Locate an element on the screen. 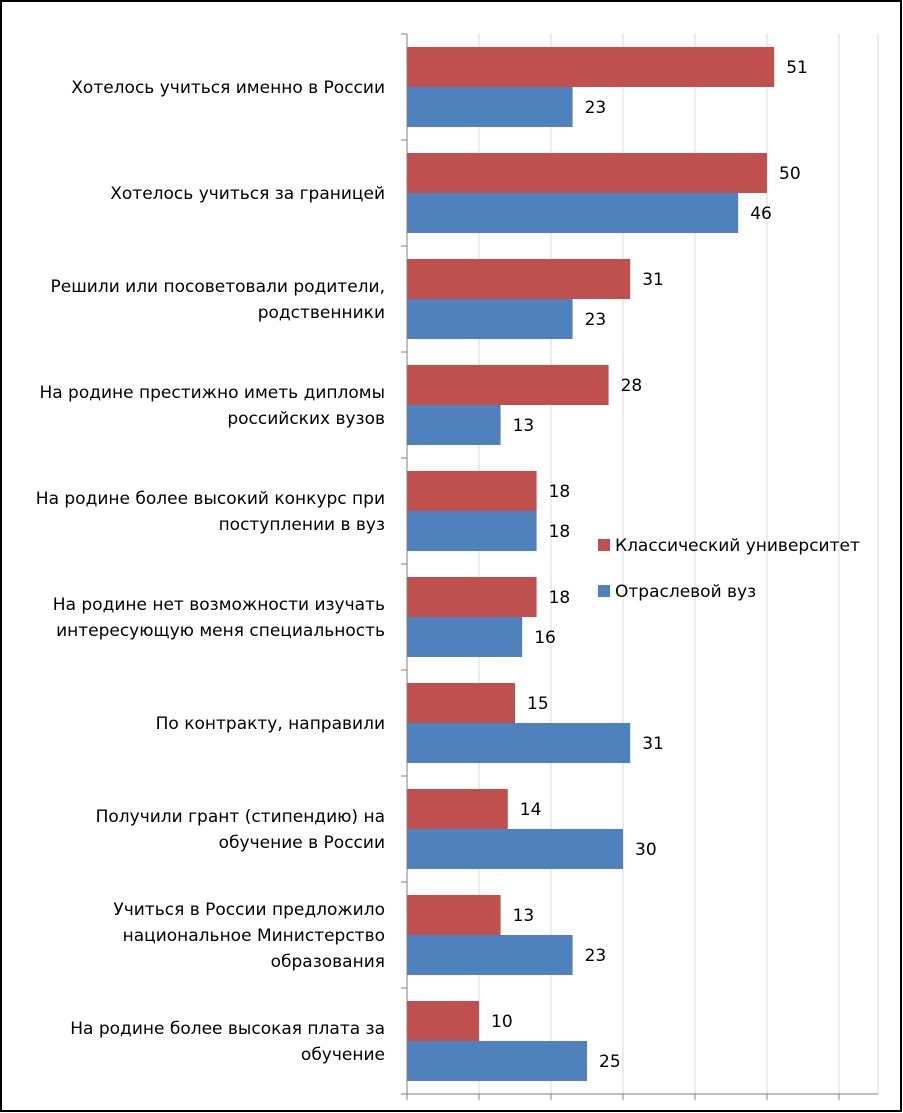 Image resolution: width=903 pixels, height=1113 pixels. category-label: На родине нет возможности изучать is located at coordinates (219, 605).